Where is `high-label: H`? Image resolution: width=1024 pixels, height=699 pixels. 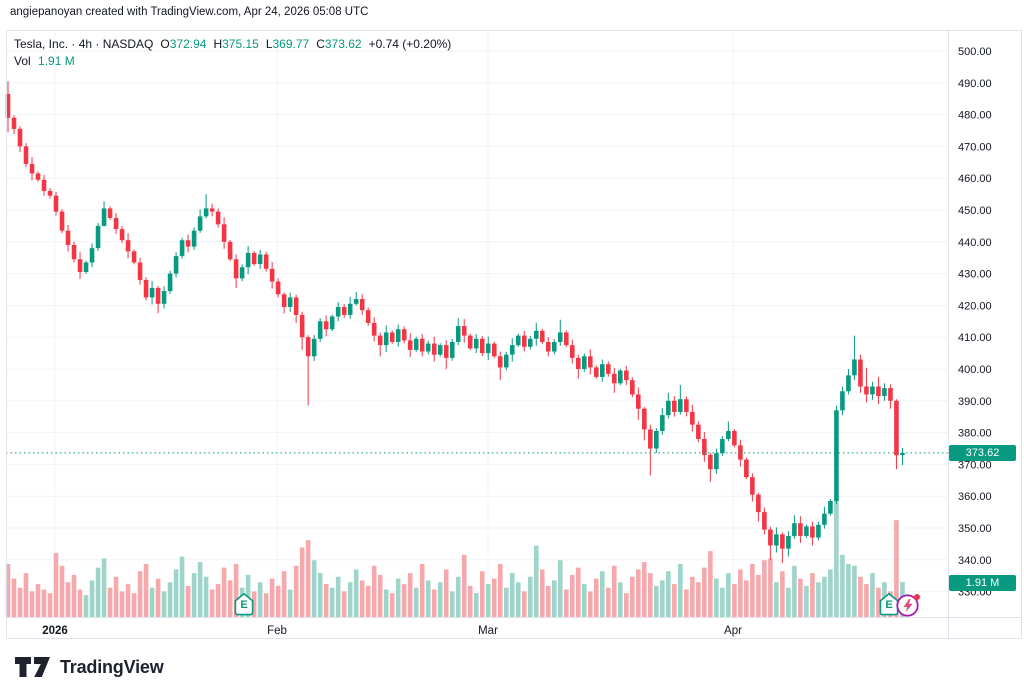 high-label: H is located at coordinates (218, 44).